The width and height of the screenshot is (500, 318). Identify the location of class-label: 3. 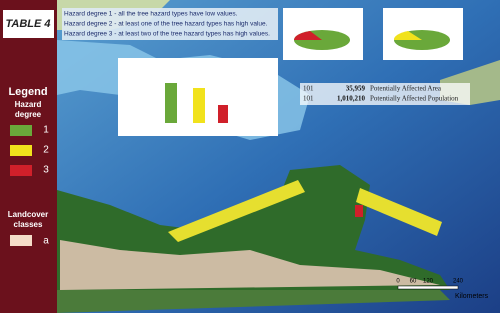
(46, 170).